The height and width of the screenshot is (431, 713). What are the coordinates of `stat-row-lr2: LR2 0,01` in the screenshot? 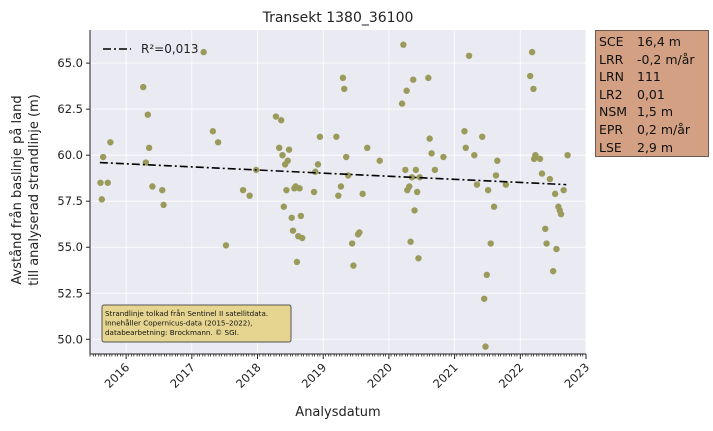 It's located at (653, 95).